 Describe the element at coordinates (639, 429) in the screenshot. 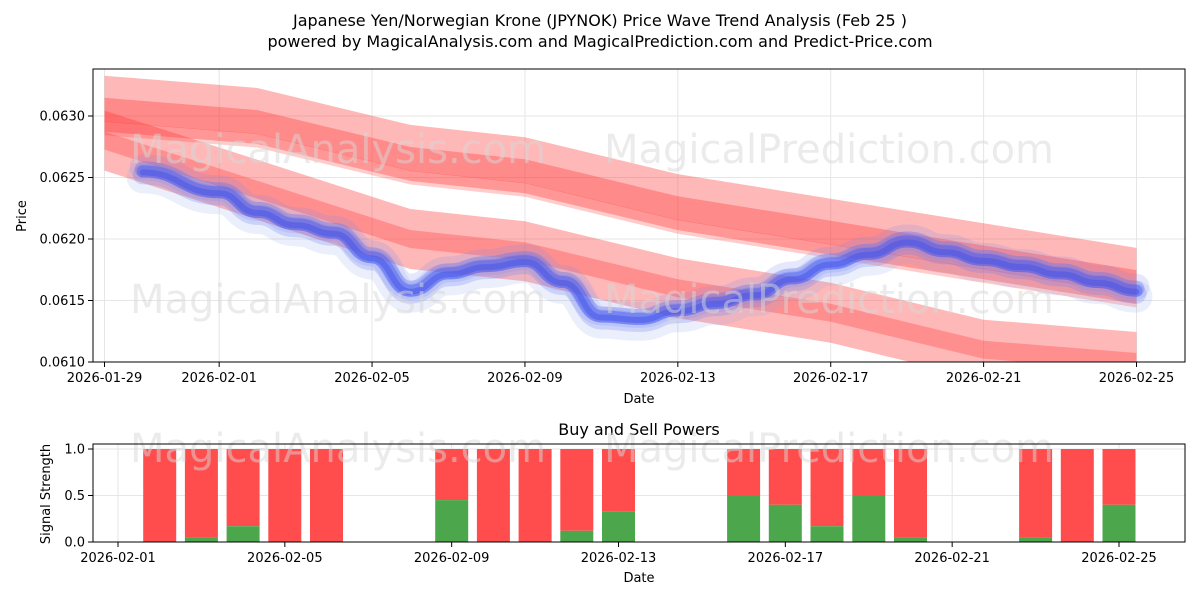

I see `bar-chart-title: Buy and Sell Powers` at that location.